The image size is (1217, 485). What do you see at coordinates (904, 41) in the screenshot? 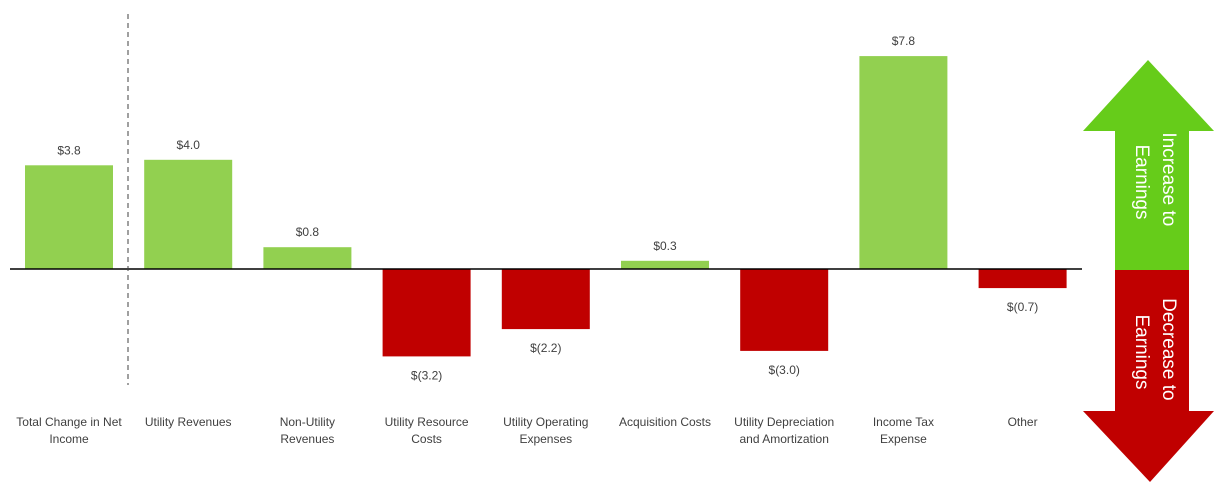
I see `data-label-7: $7.8` at bounding box center [904, 41].